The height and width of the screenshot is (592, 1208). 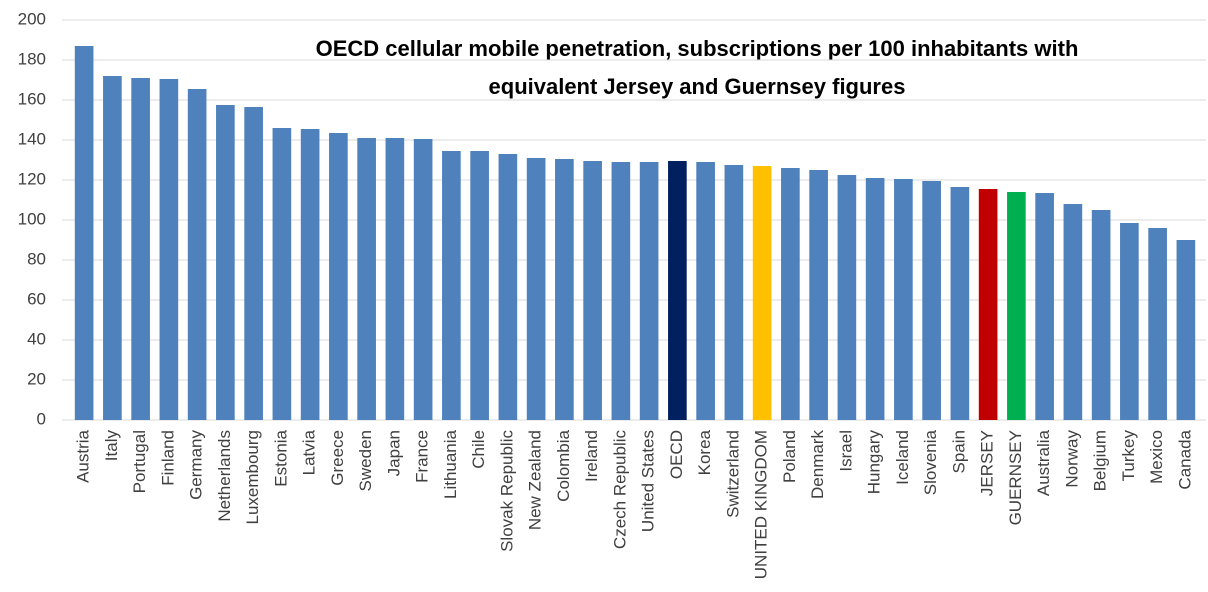 I want to click on x-tick-label: GUERNSEY, so click(x=1015, y=477).